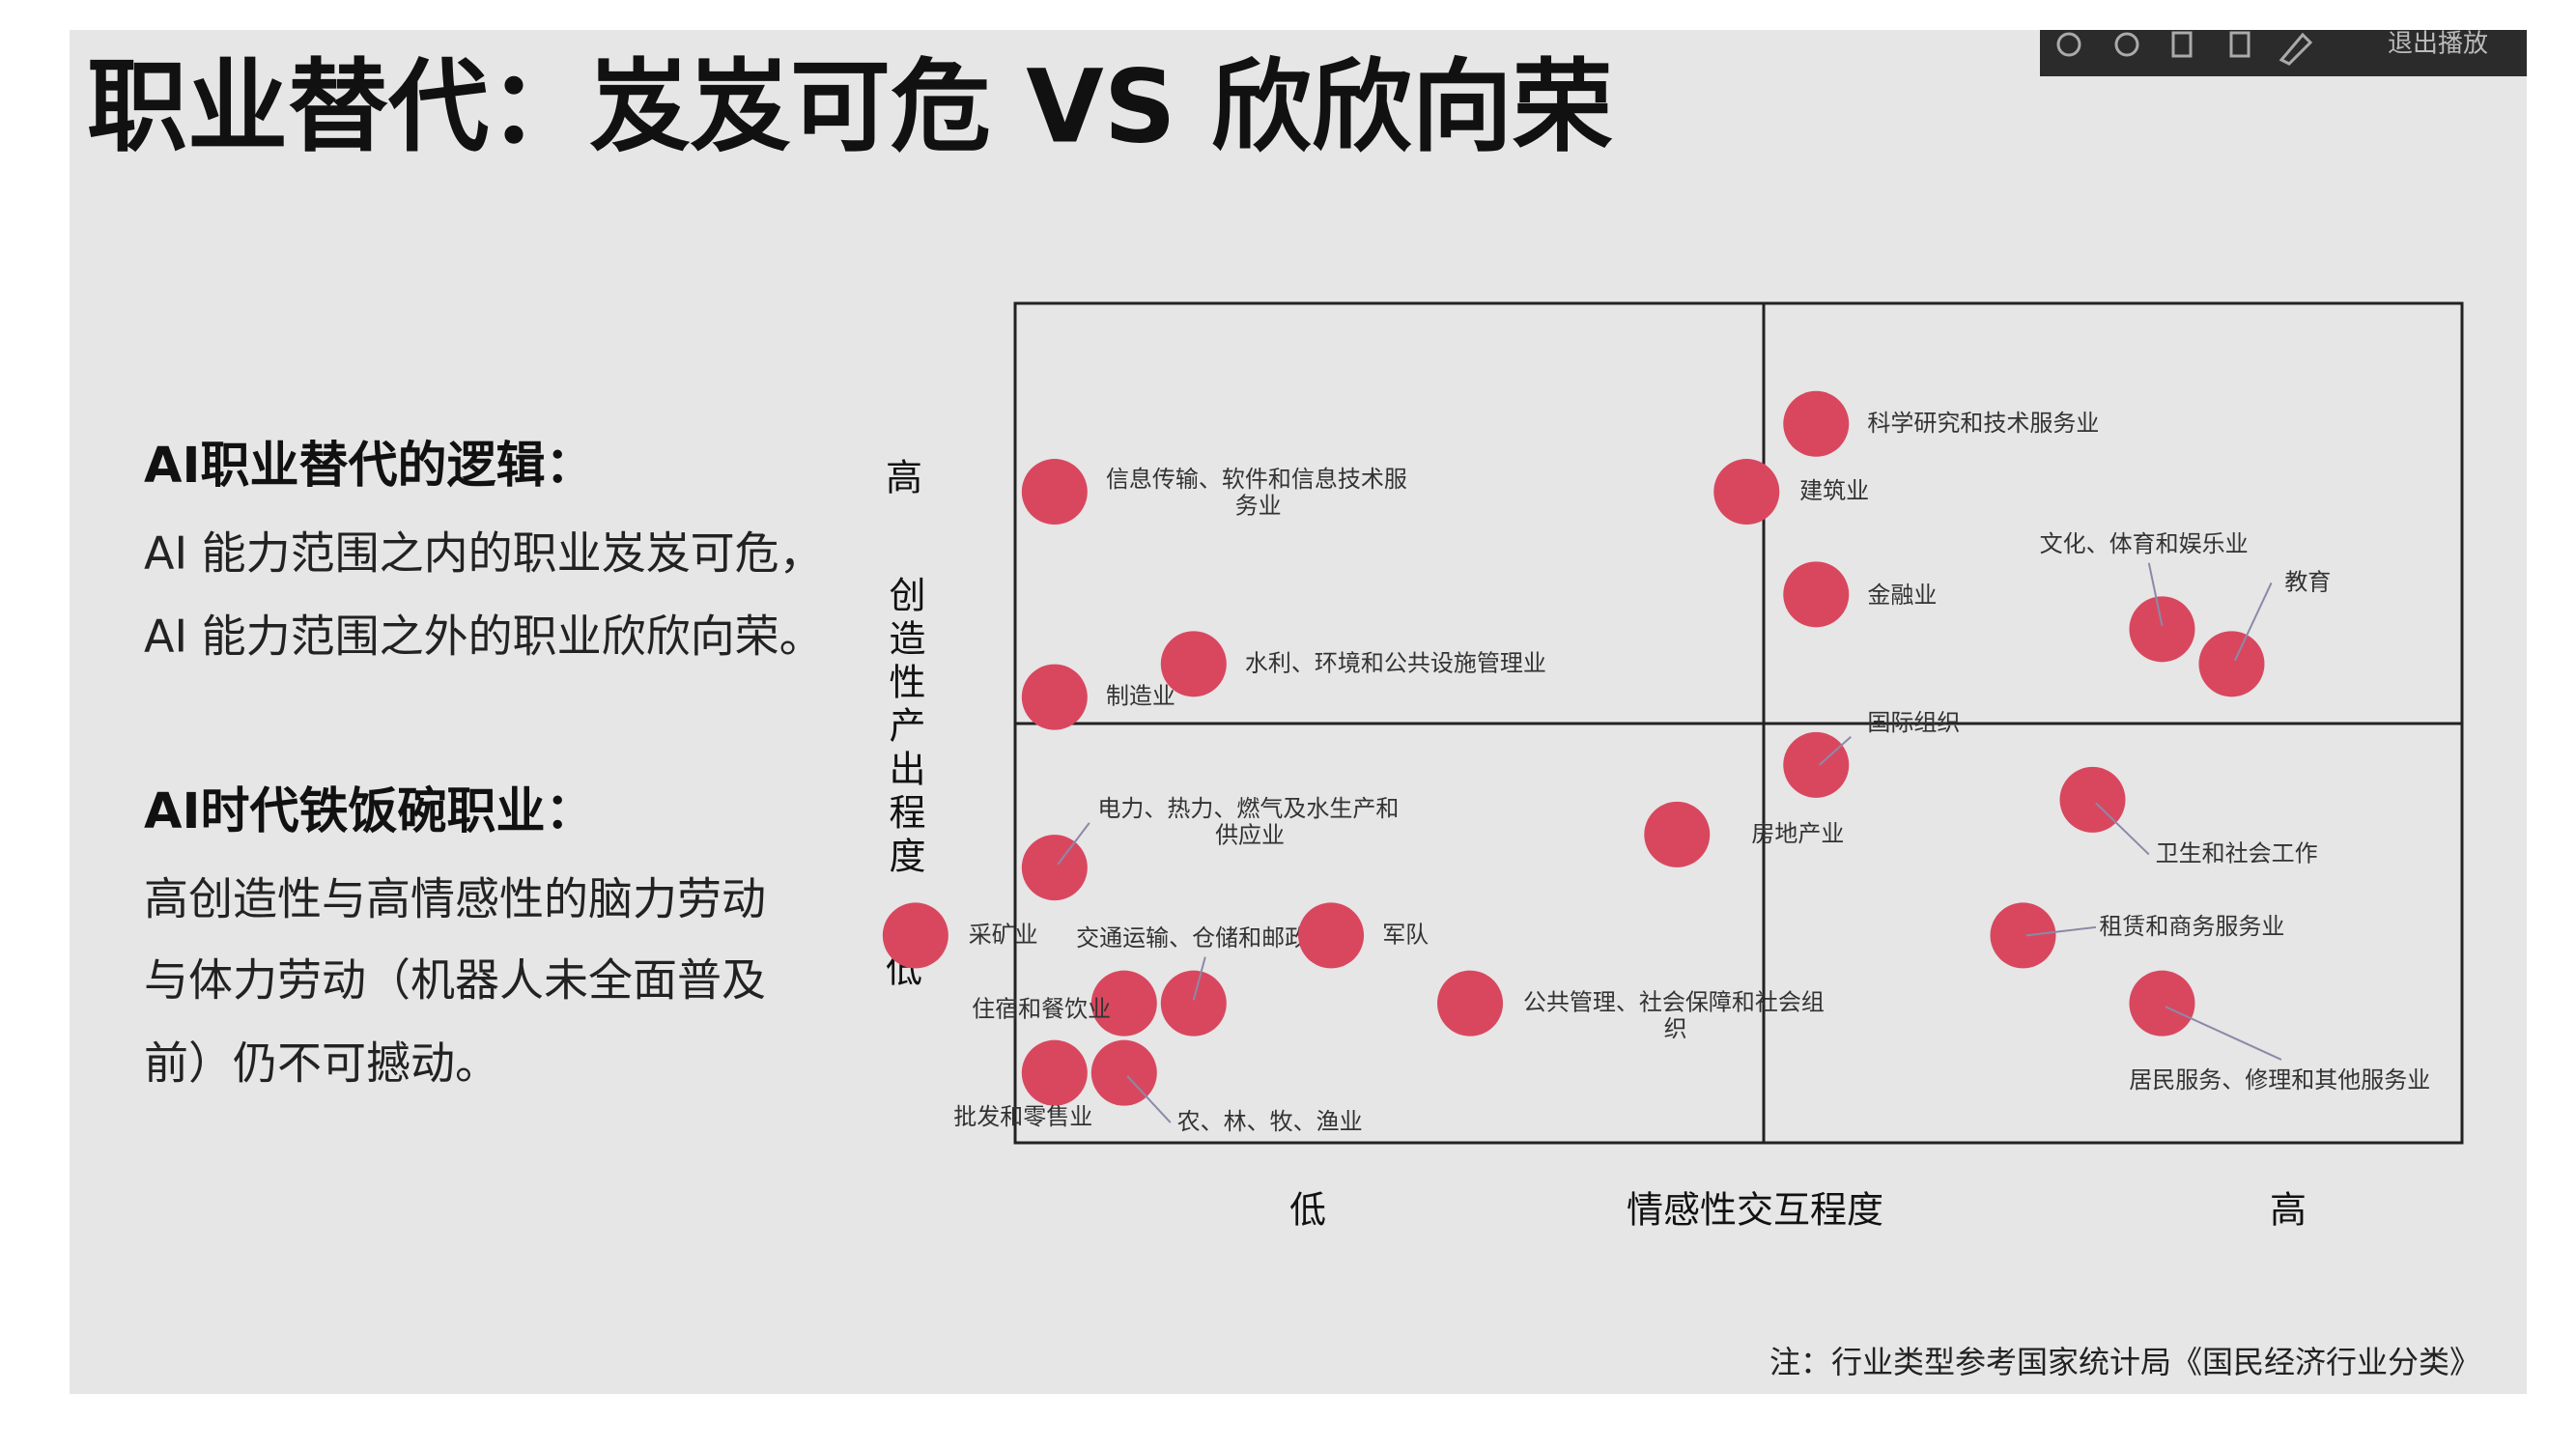  Describe the element at coordinates (369, 466) in the screenshot. I see `heading: AI职业替代的逻辑：` at that location.